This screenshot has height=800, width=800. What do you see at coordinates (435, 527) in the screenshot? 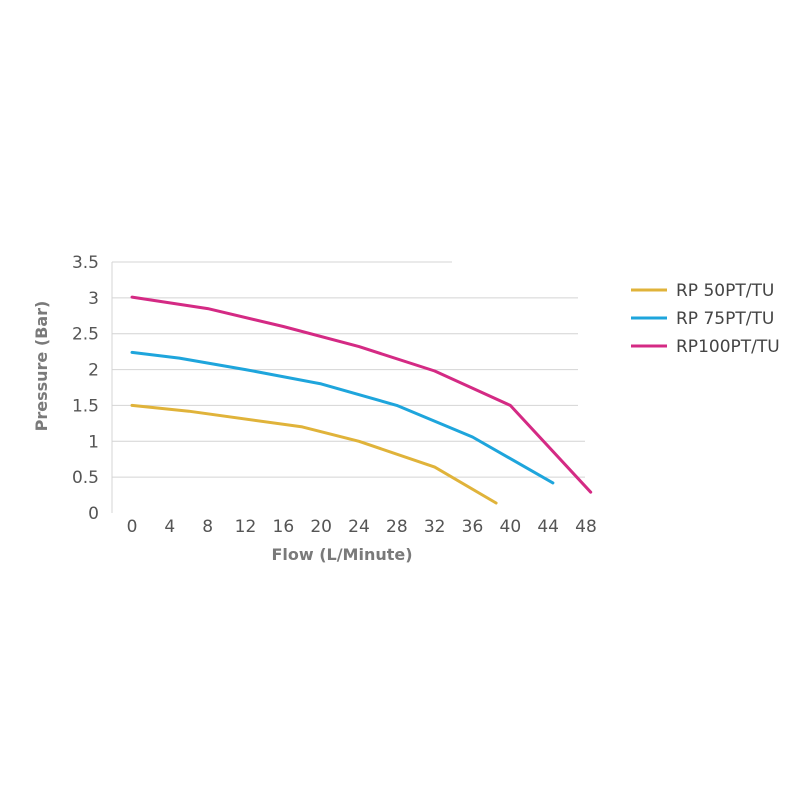
I see `x-tick-label: 32` at bounding box center [435, 527].